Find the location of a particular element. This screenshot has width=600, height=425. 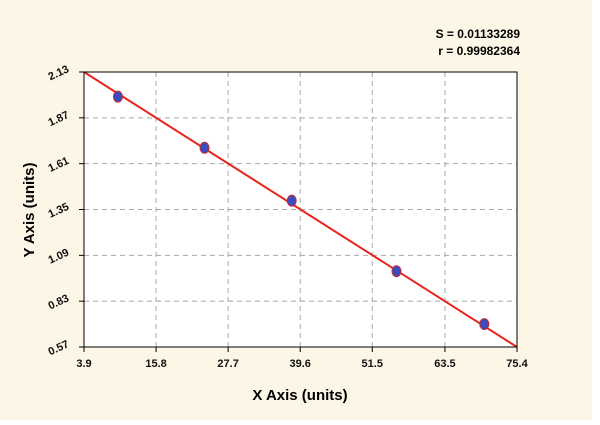

annotation-correlation: r = 0.99982364 is located at coordinates (479, 51).